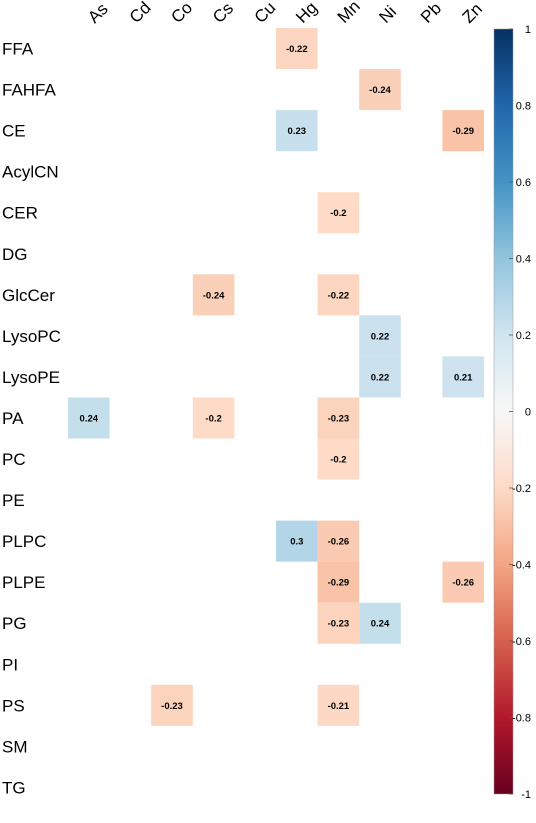  I want to click on column-label-co: Co, so click(181, 13).